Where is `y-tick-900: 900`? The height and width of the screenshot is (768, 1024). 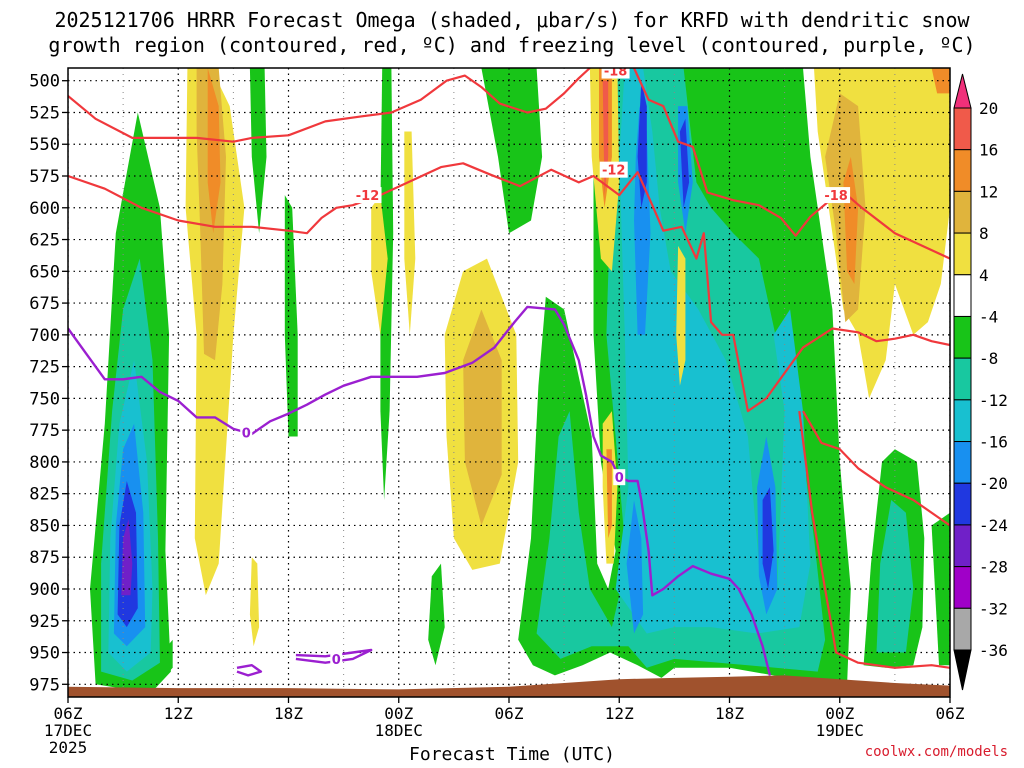 y-tick-900: 900 is located at coordinates (48, 590).